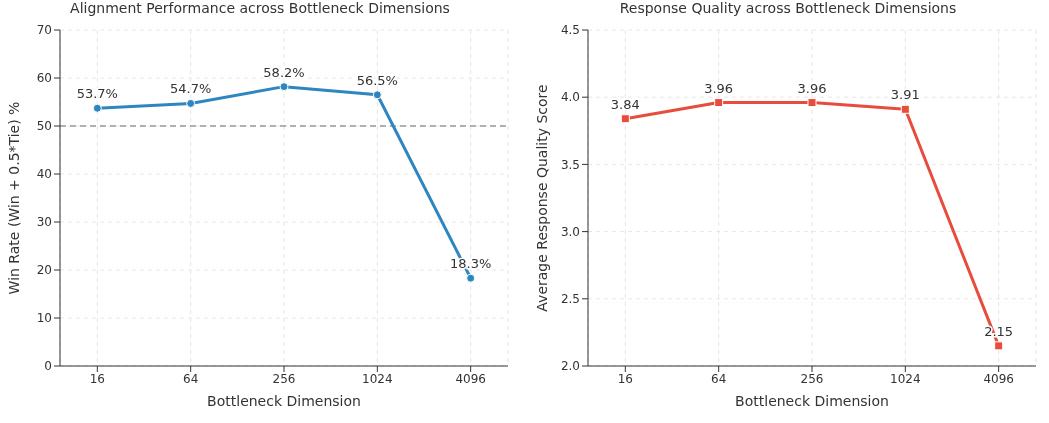 This screenshot has height=423, width=1049. Describe the element at coordinates (260, 9) in the screenshot. I see `chart-title: Alignment Performance across Bottleneck Dimensions` at that location.